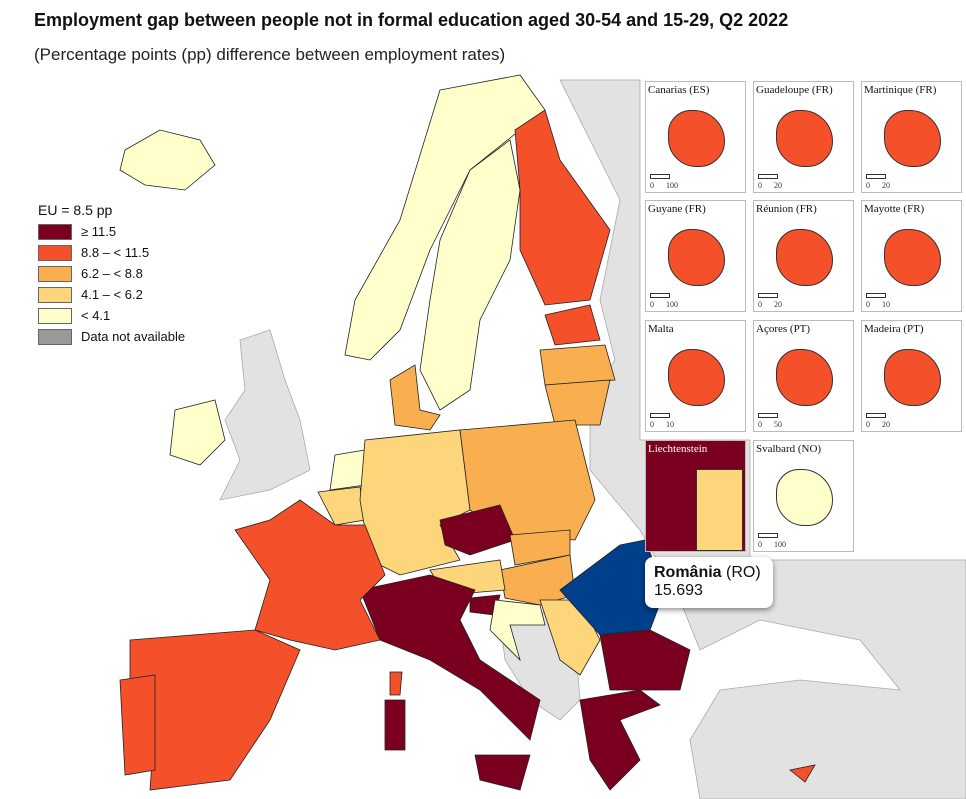  What do you see at coordinates (502, 772) in the screenshot?
I see `sicily` at bounding box center [502, 772].